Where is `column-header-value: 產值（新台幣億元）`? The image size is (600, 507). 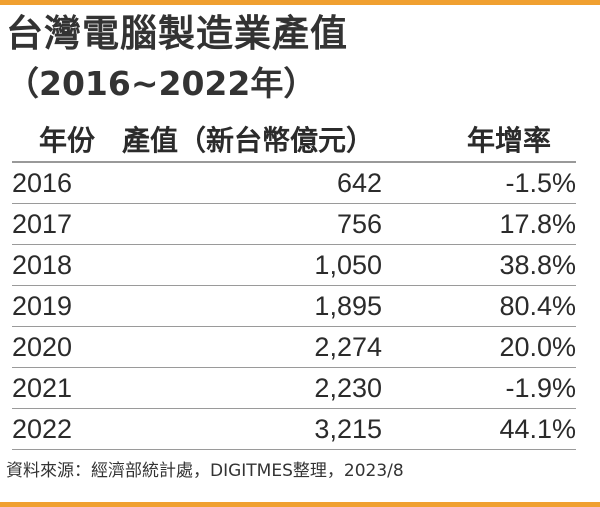 column-header-value: 產值（新台幣億元） is located at coordinates (252, 139).